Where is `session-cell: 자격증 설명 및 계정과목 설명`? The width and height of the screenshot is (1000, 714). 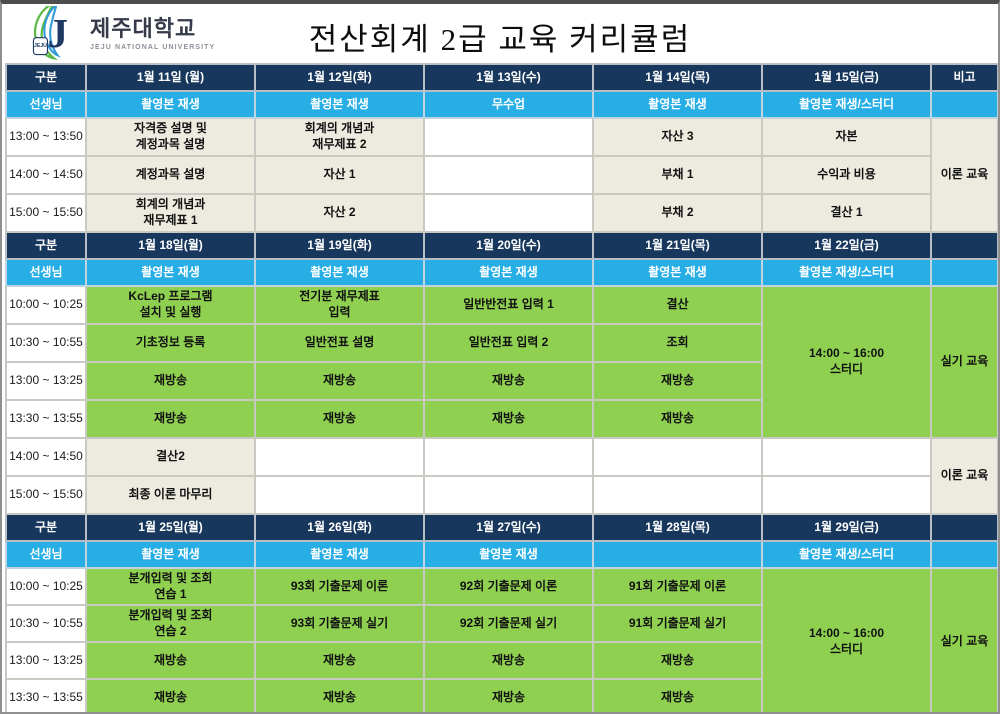
session-cell: 자격증 설명 및 계정과목 설명 is located at coordinates (170, 137).